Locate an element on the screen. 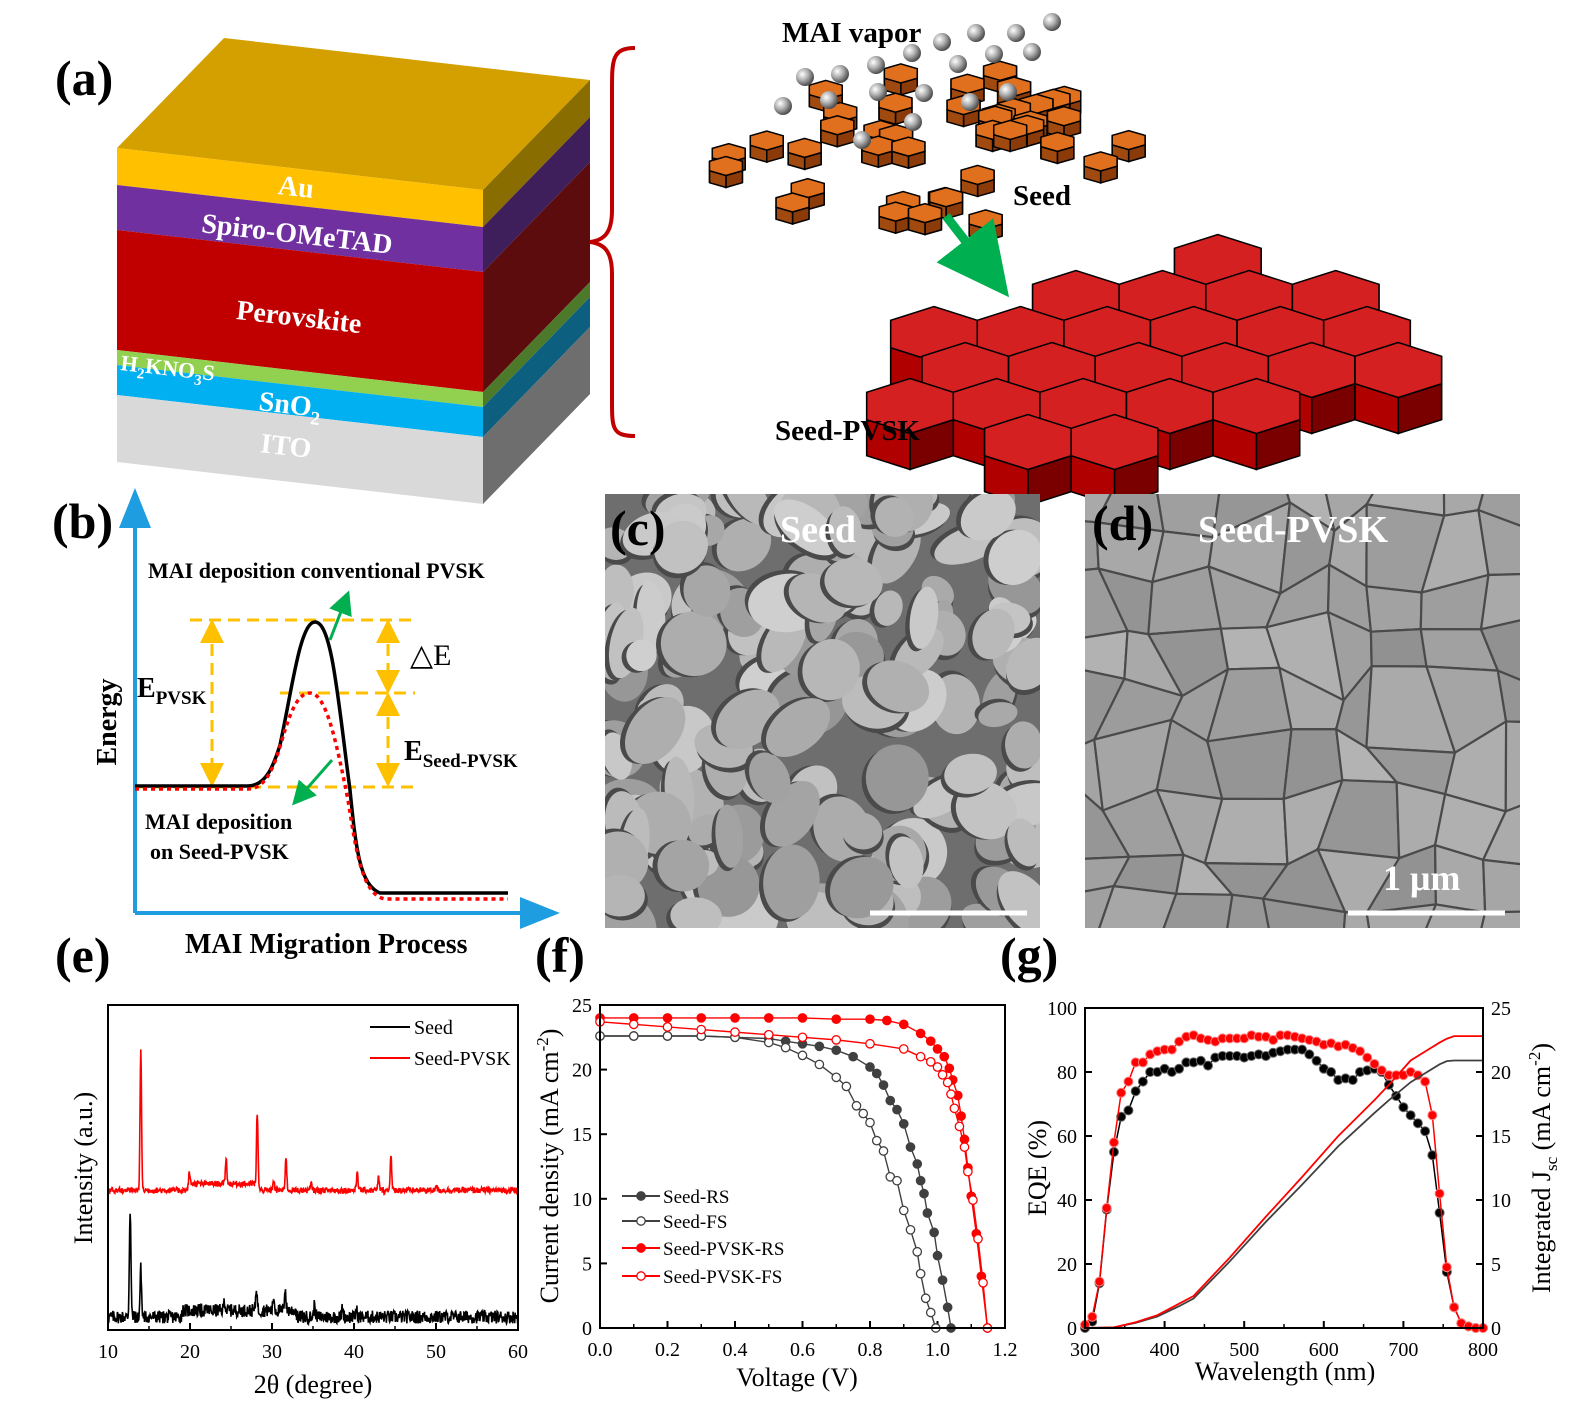 This screenshot has width=1582, height=1426. e-seed-pvsk-label: ESeed-PVSK is located at coordinates (461, 754).